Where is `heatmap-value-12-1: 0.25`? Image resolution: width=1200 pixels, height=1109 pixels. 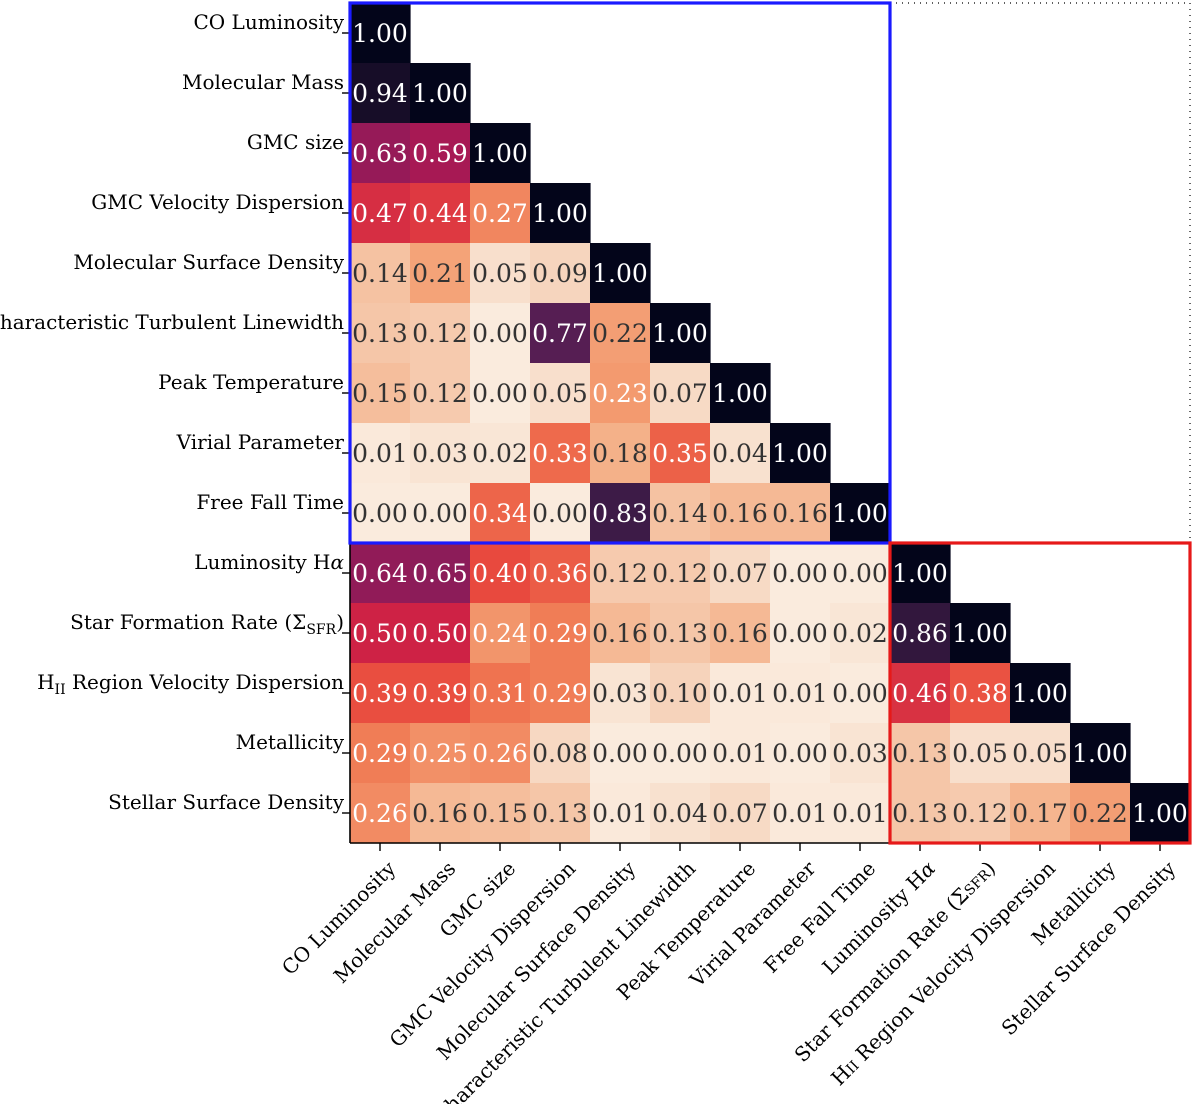
heatmap-value-12-1: 0.25 is located at coordinates (440, 753).